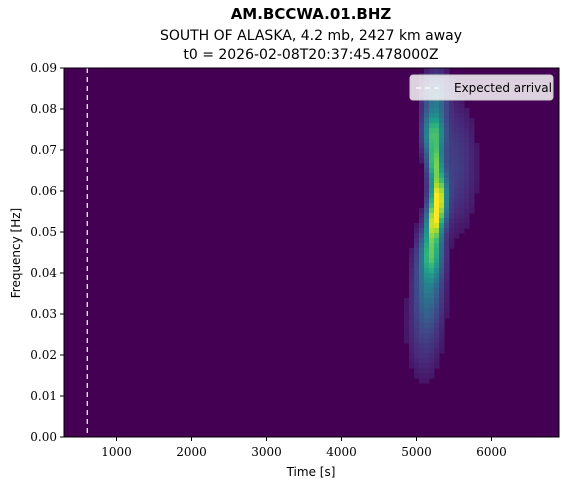 The width and height of the screenshot is (573, 491). Describe the element at coordinates (416, 452) in the screenshot. I see `x-tick-label: 5000` at that location.